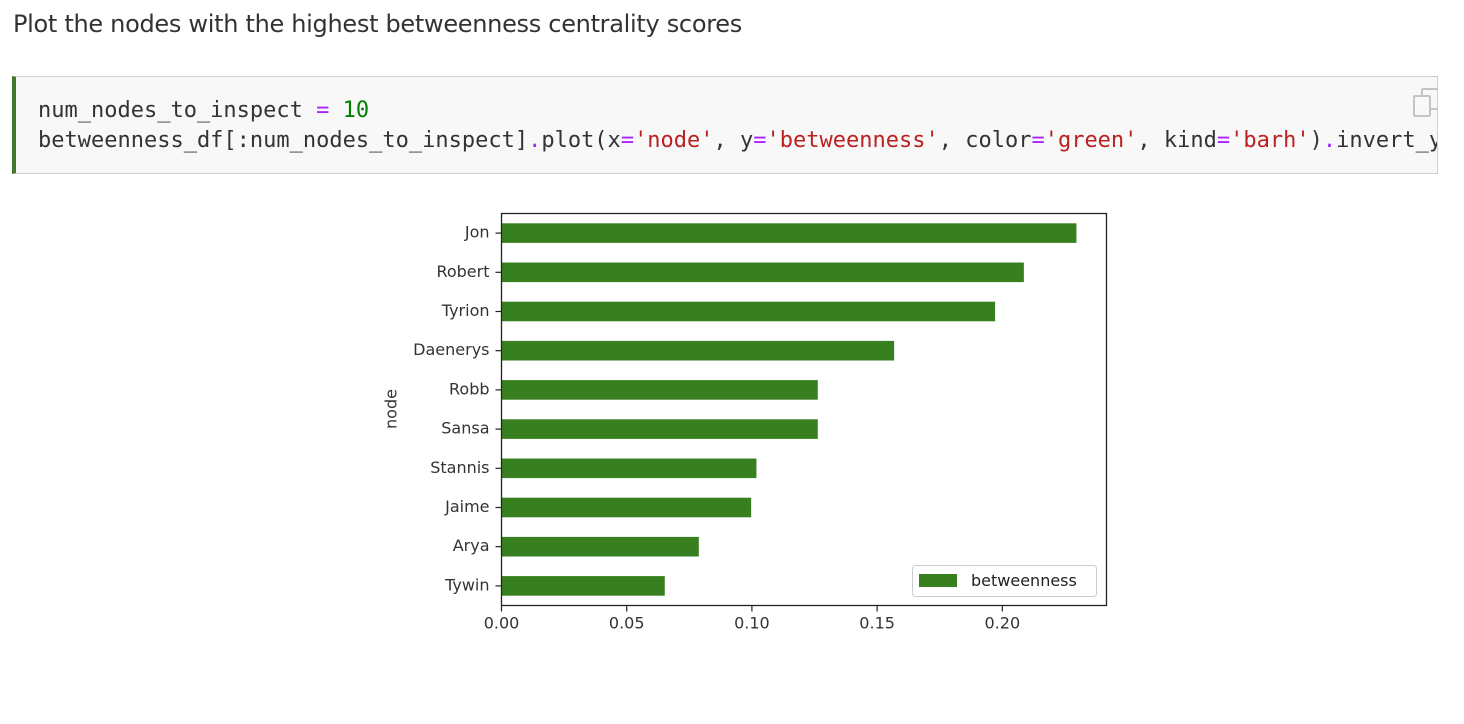 The width and height of the screenshot is (1464, 724). I want to click on bar-jon, so click(789, 233).